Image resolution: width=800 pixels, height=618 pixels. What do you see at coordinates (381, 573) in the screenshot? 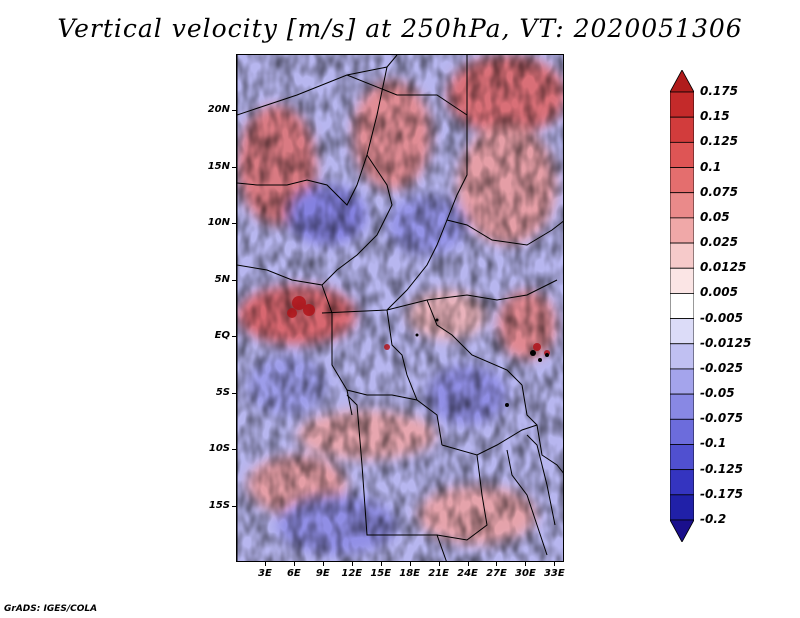
I see `x-tick-label: 15E` at bounding box center [381, 573].